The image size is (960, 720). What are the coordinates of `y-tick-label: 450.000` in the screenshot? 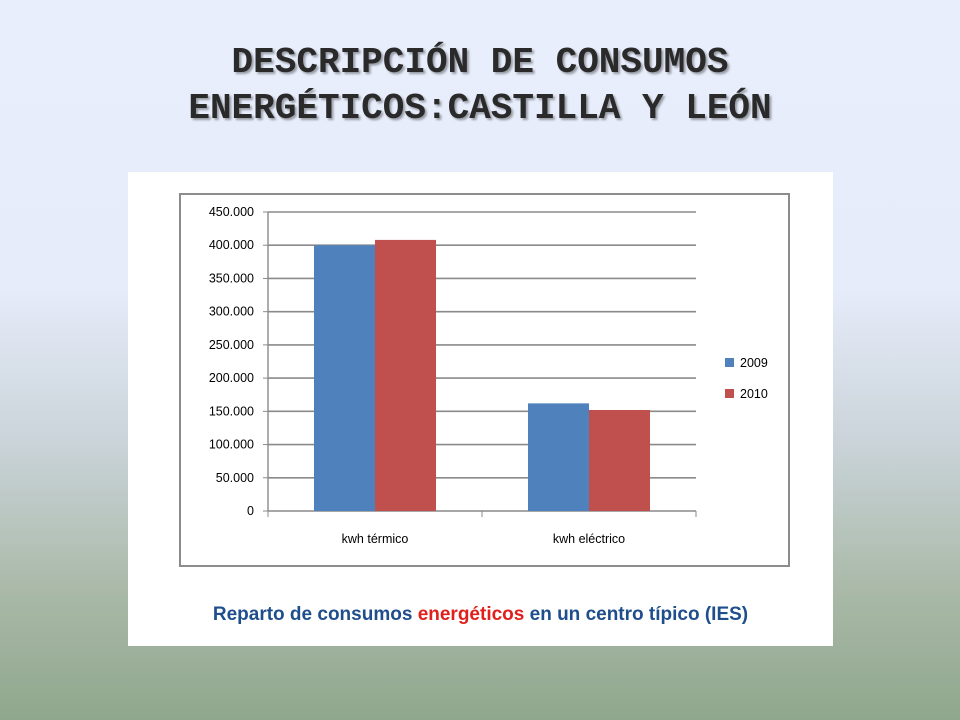 It's located at (231, 212).